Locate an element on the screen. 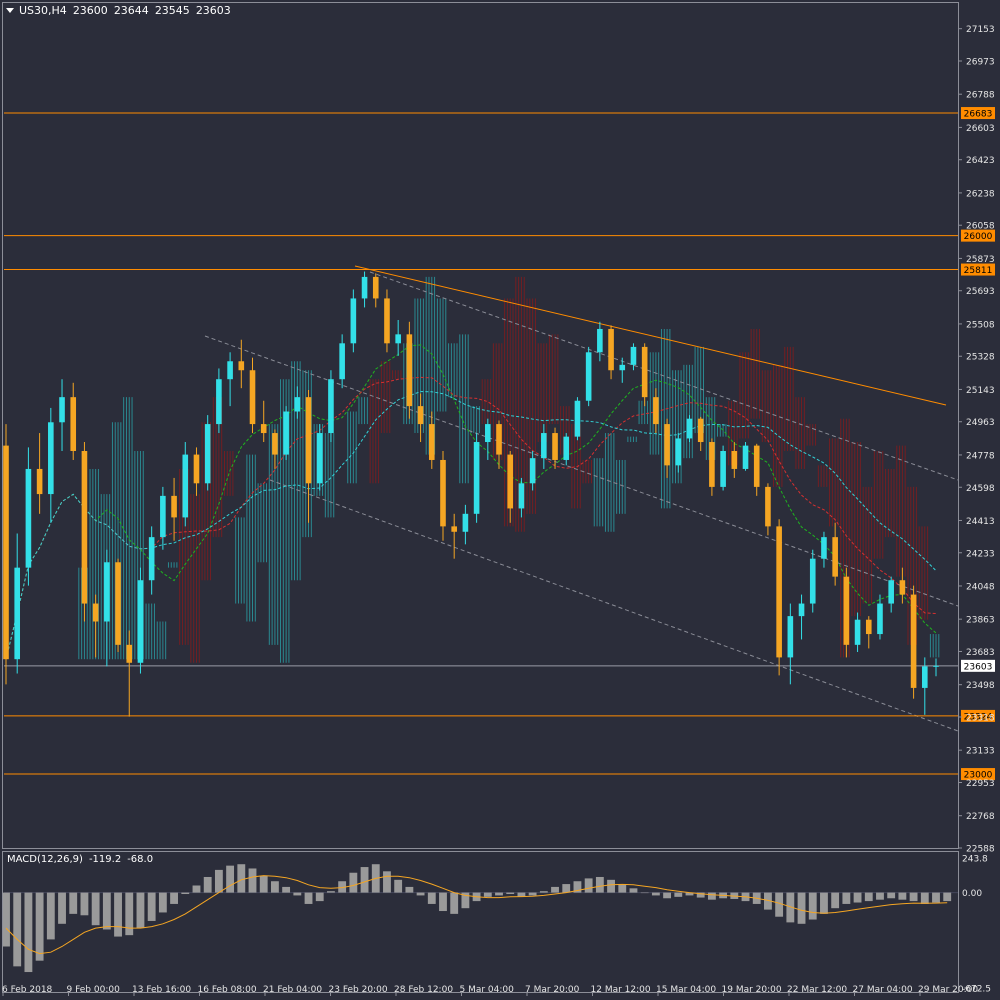 Image resolution: width=1000 pixels, height=1000 pixels. price-tick-label: 25873 is located at coordinates (980, 260).